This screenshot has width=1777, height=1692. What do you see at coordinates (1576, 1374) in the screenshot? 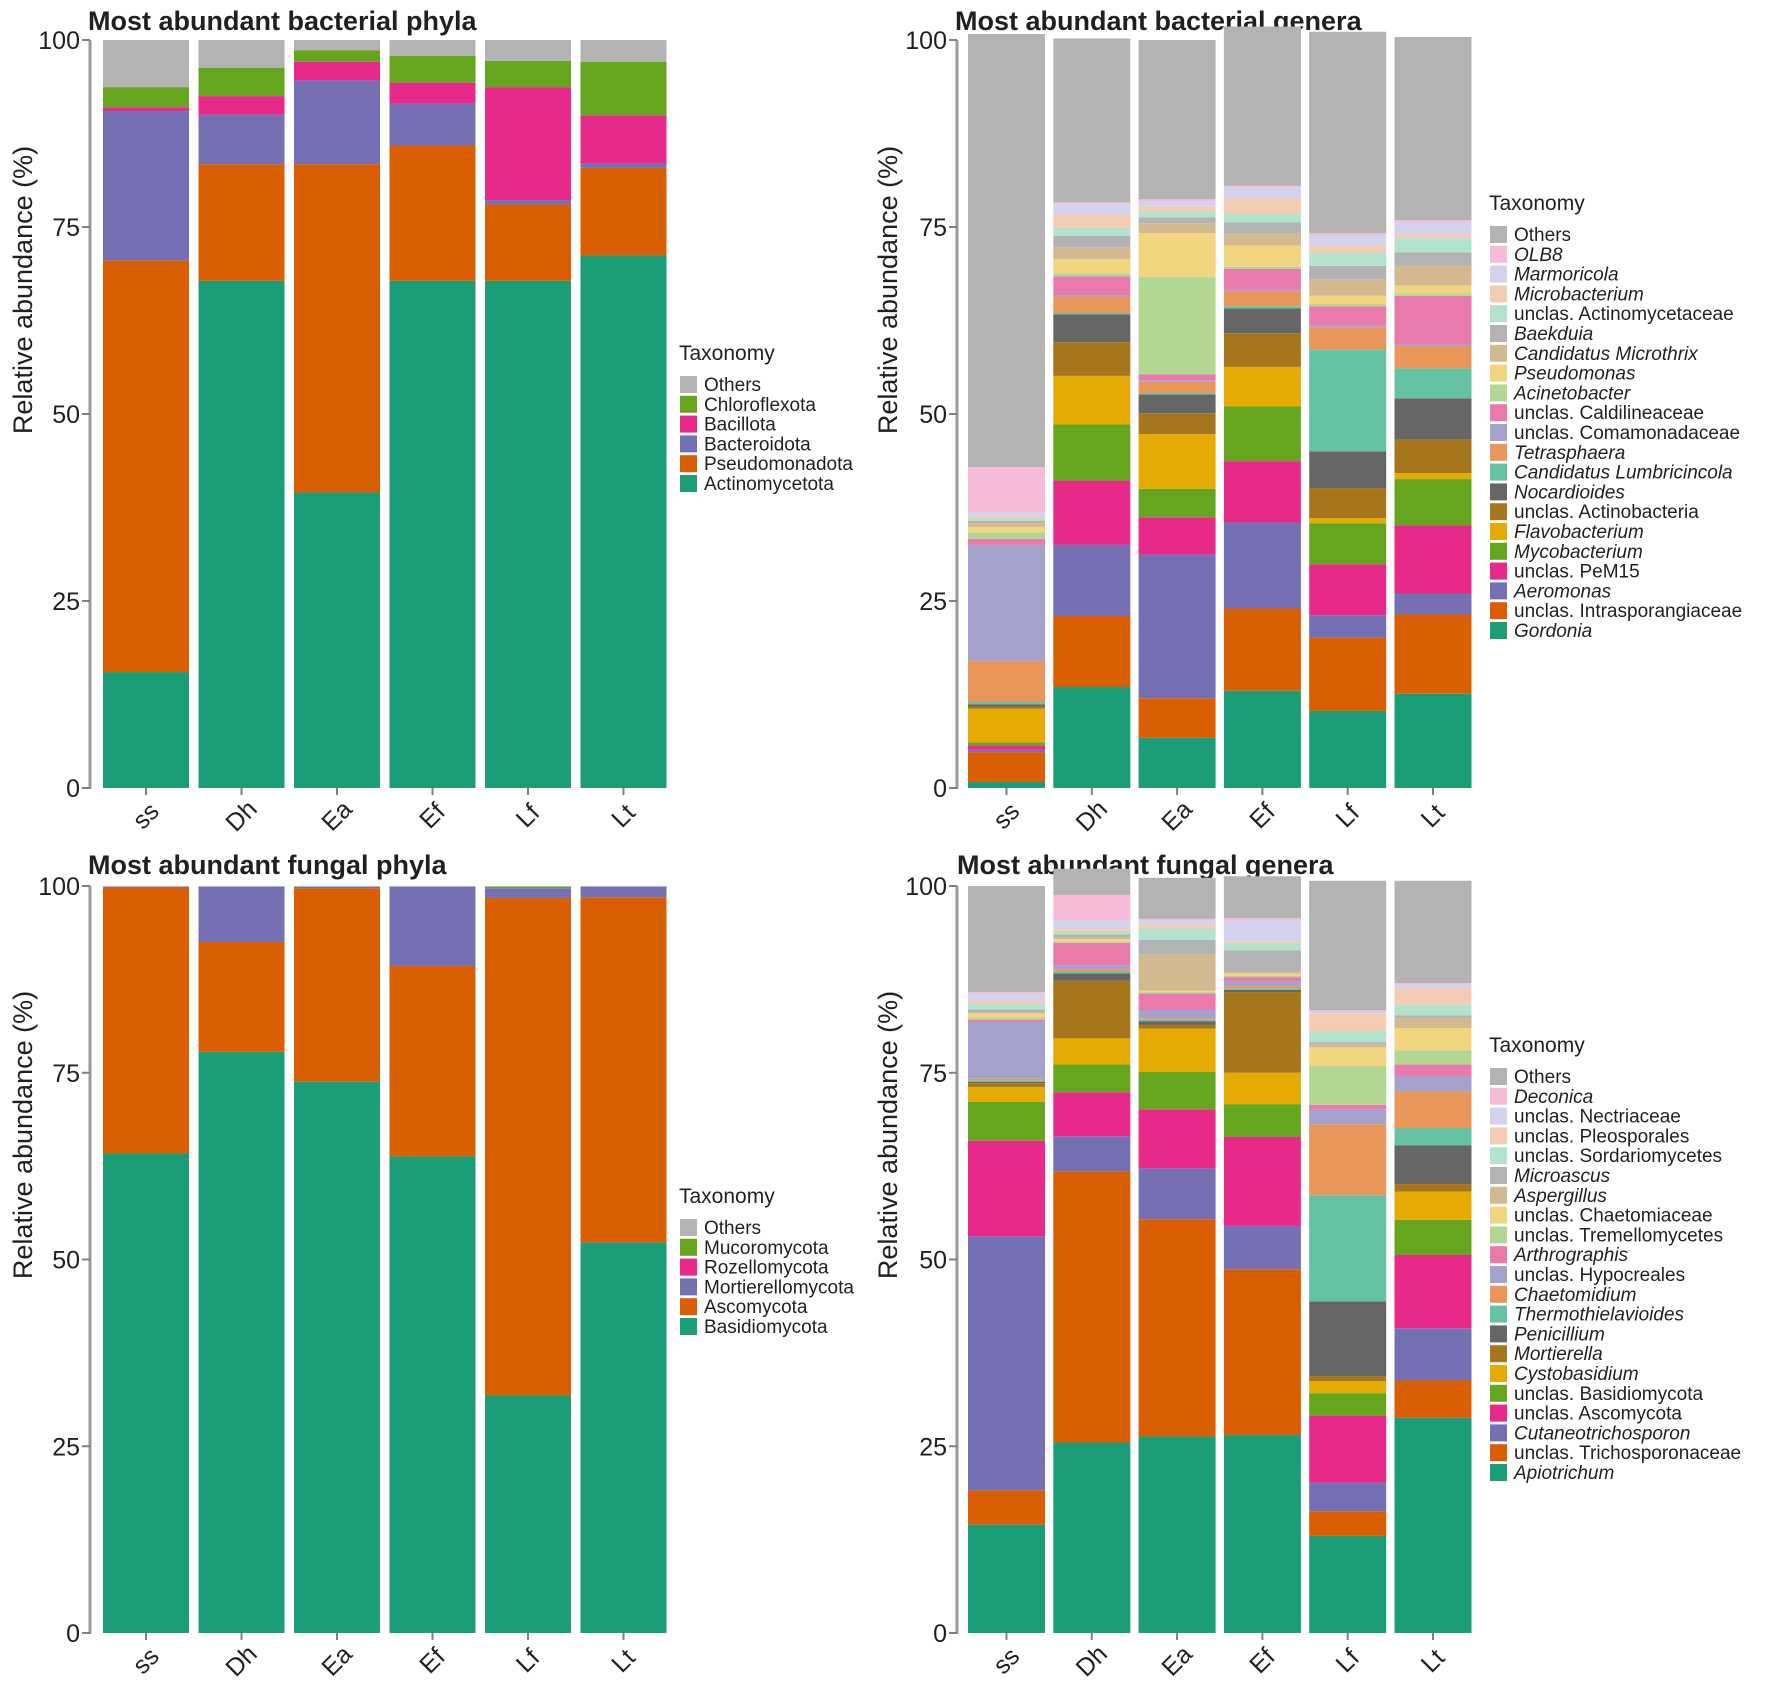
I see `legend-label: Cystobasidium` at bounding box center [1576, 1374].